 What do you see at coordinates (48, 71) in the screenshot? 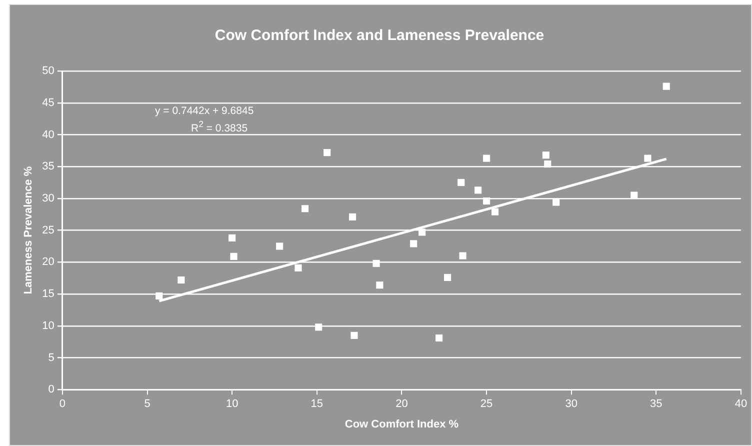
I see `y-tick-label: 50` at bounding box center [48, 71].